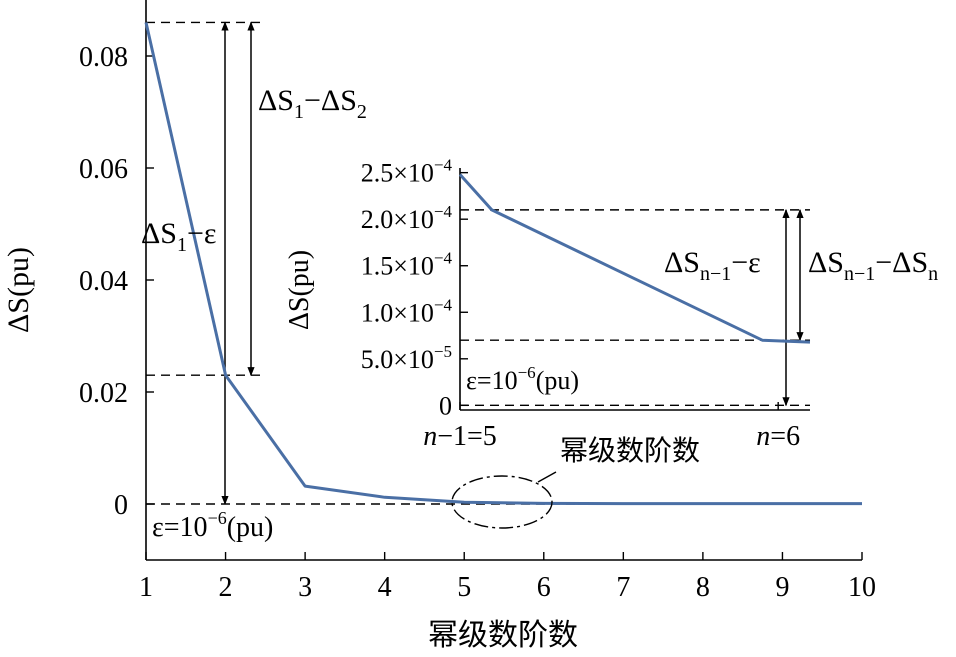 The height and width of the screenshot is (657, 956). What do you see at coordinates (522, 379) in the screenshot?
I see `inset-eps-label: ε=10−6(pu)` at bounding box center [522, 379].